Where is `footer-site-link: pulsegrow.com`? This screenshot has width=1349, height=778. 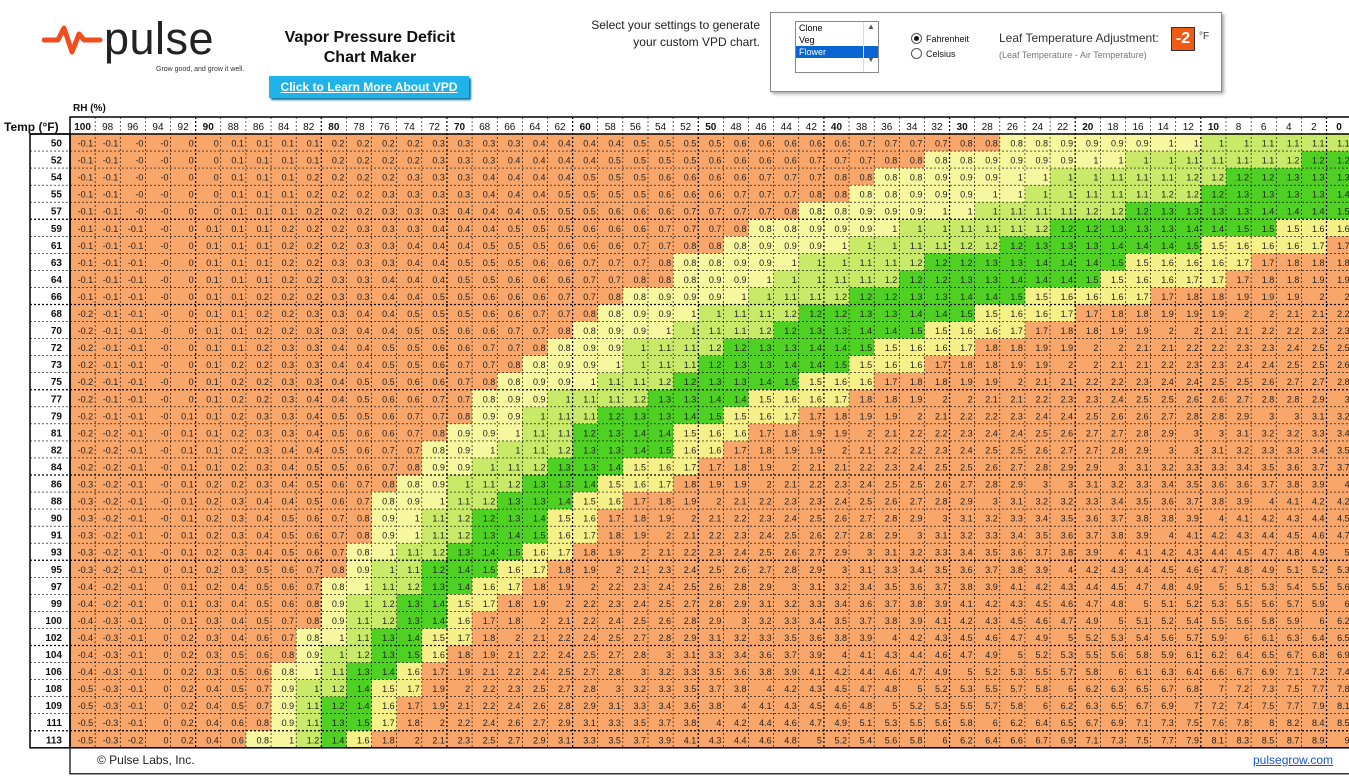
footer-site-link: pulsegrow.com is located at coordinates (1293, 760).